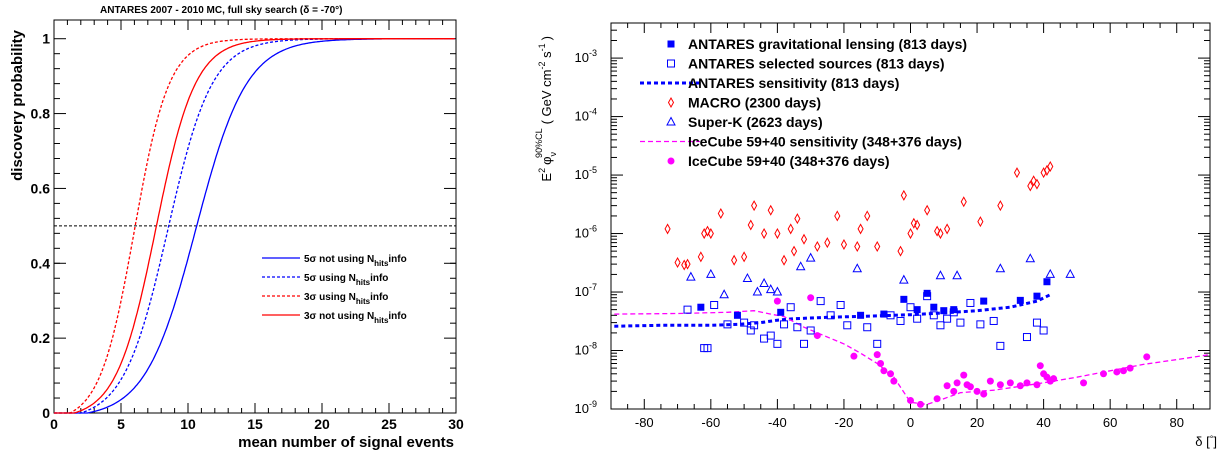 This screenshot has width=1222, height=453. I want to click on right-y-tick-label: 10⁻⁹, so click(586, 407).